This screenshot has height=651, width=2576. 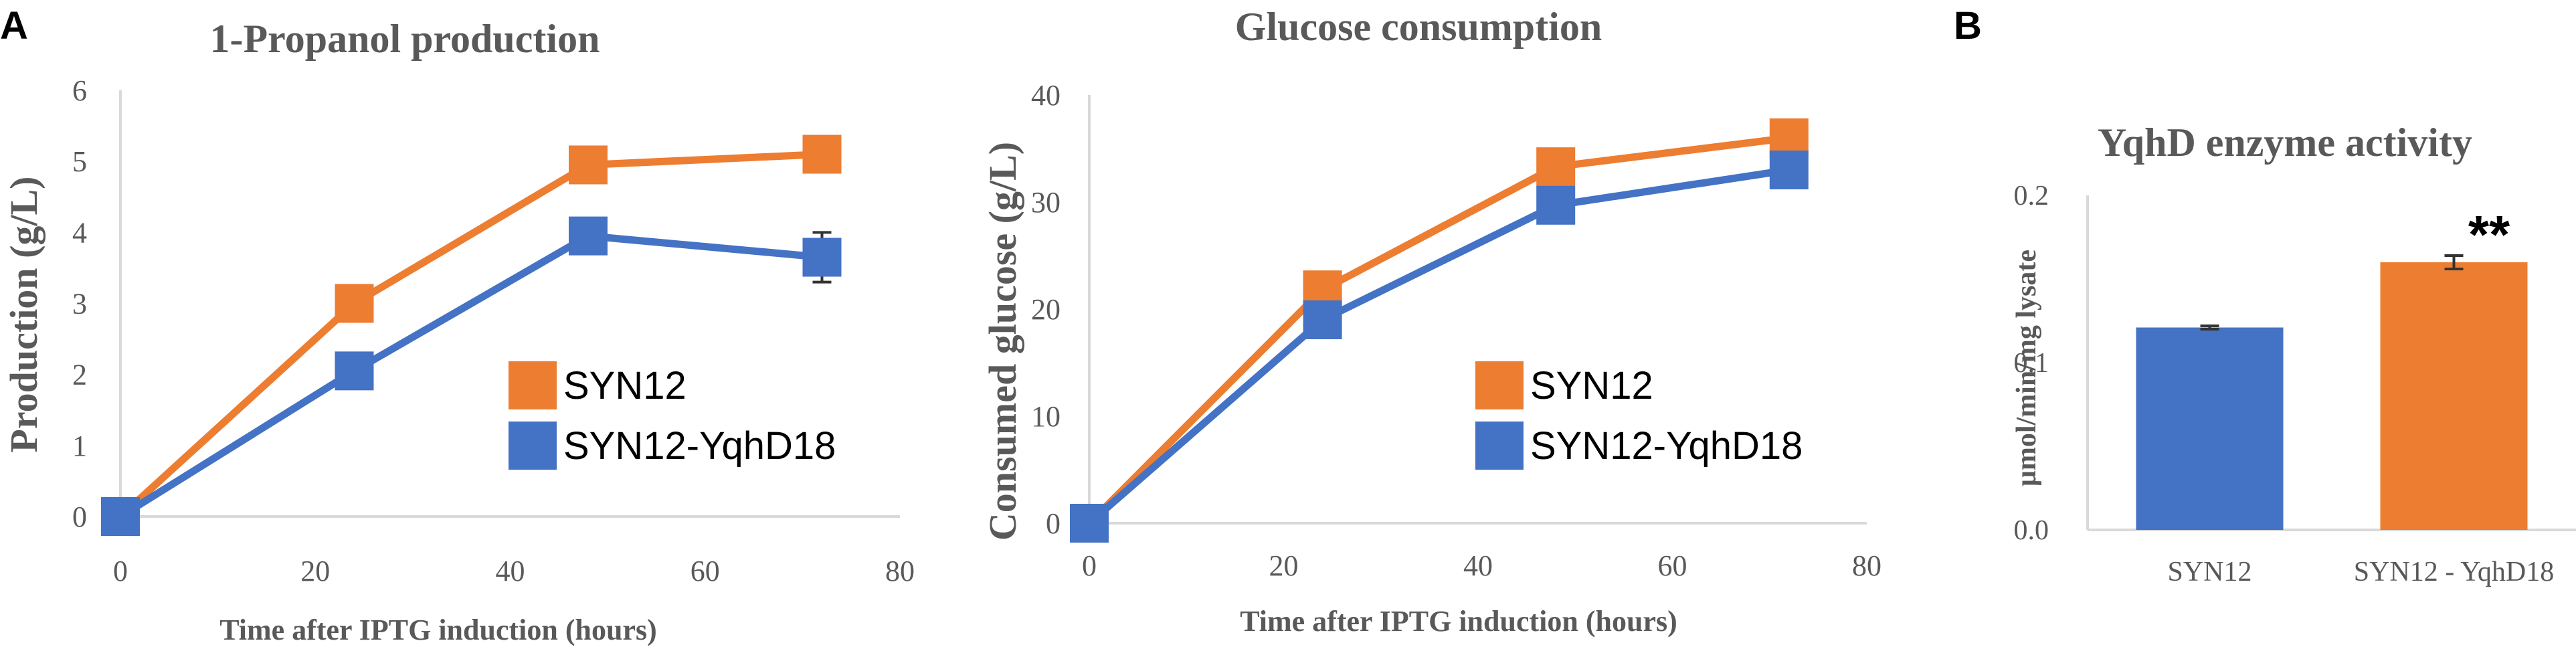 I want to click on y-tick-label: 0.0, so click(x=2031, y=530).